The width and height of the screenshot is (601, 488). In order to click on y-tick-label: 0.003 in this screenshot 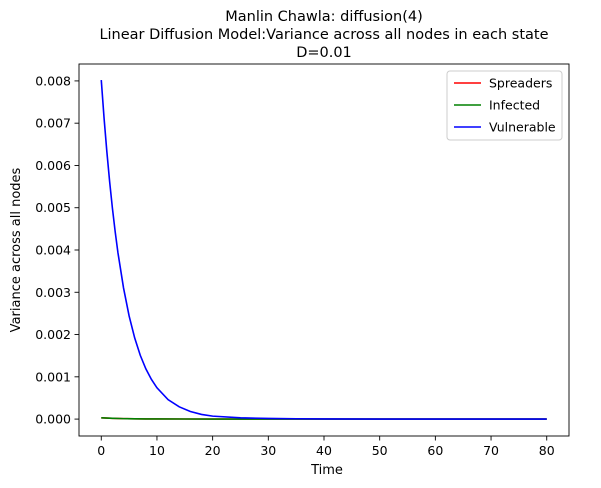, I will do `click(53, 292)`.